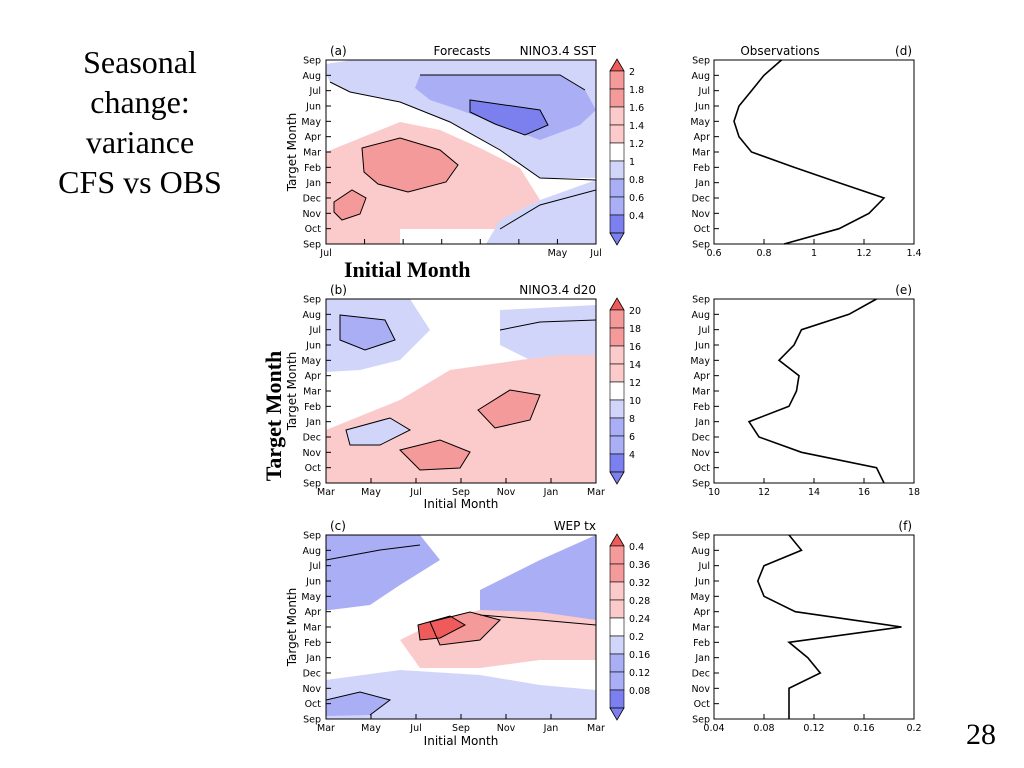  I want to click on blue-region-c2, so click(538, 580).